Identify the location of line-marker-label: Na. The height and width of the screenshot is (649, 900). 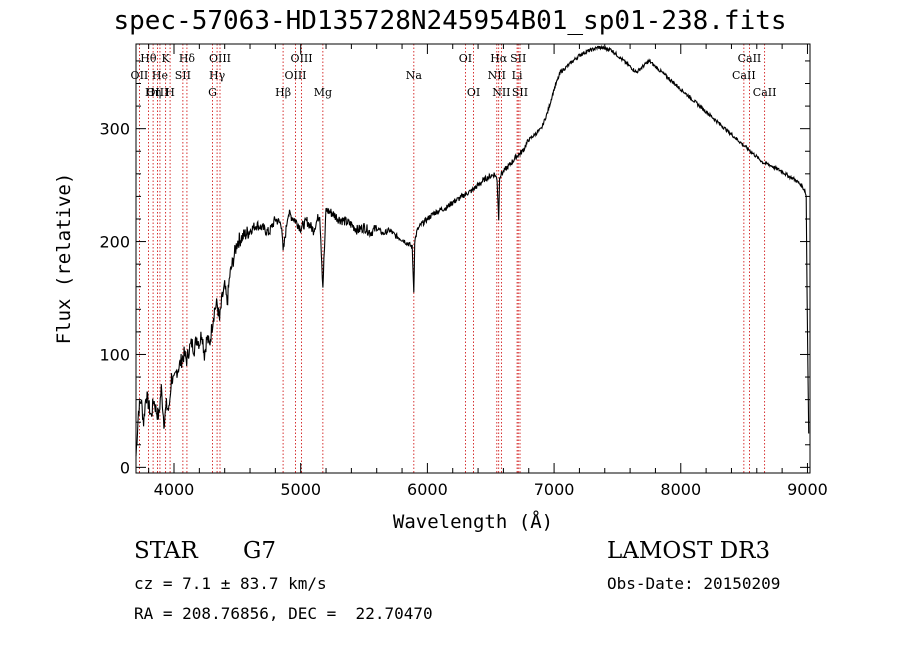
(414, 75).